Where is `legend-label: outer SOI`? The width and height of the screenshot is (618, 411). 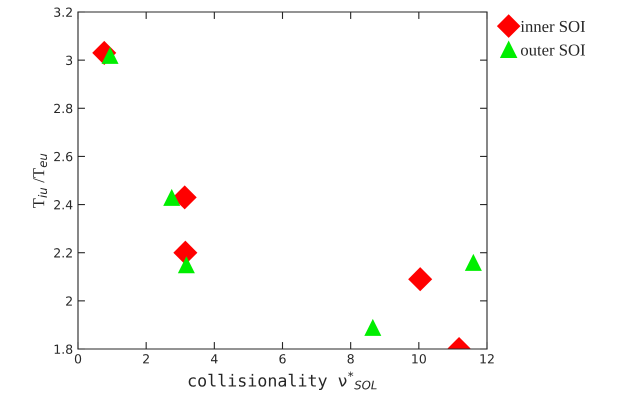 legend-label: outer SOI is located at coordinates (553, 50).